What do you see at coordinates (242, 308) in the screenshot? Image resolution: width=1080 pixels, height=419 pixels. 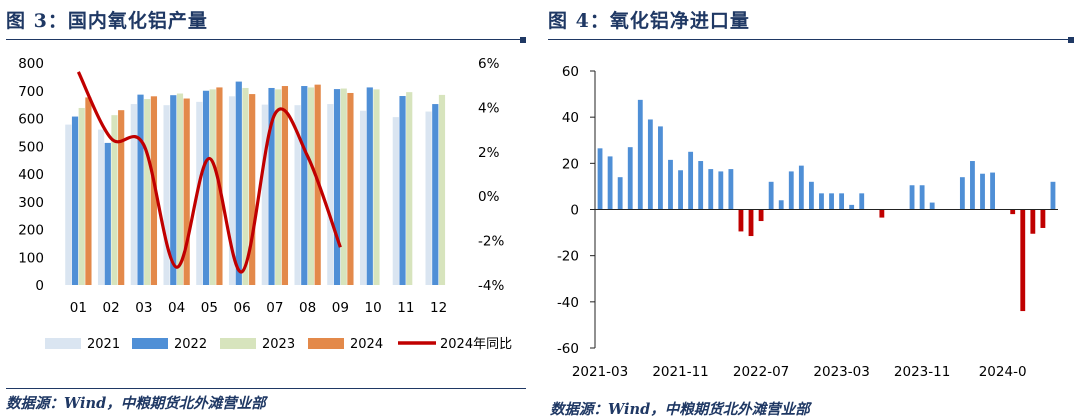 I see `x-tick-label: 06` at bounding box center [242, 308].